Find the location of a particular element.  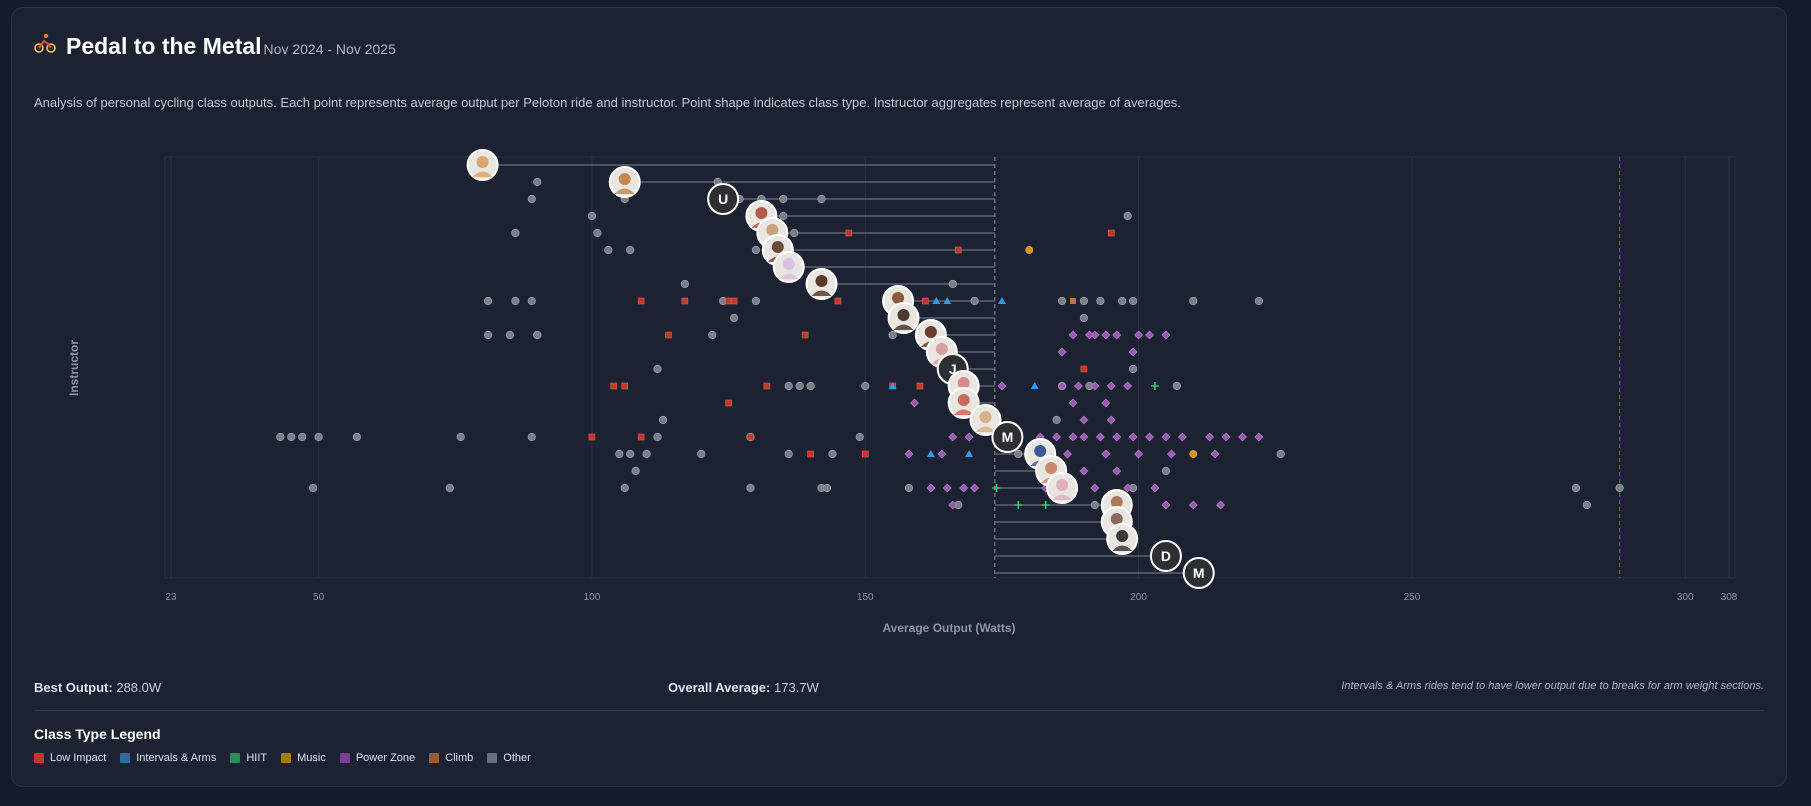

legend-label: Other is located at coordinates (517, 758).